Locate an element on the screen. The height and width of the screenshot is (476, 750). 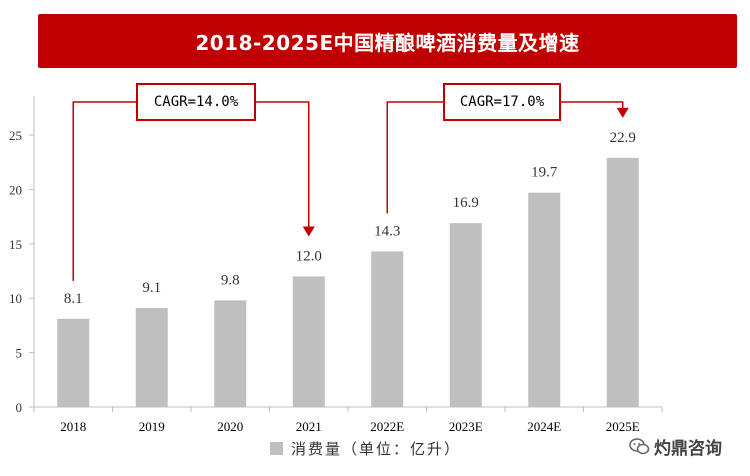
category-label-2019: 2019 is located at coordinates (152, 426).